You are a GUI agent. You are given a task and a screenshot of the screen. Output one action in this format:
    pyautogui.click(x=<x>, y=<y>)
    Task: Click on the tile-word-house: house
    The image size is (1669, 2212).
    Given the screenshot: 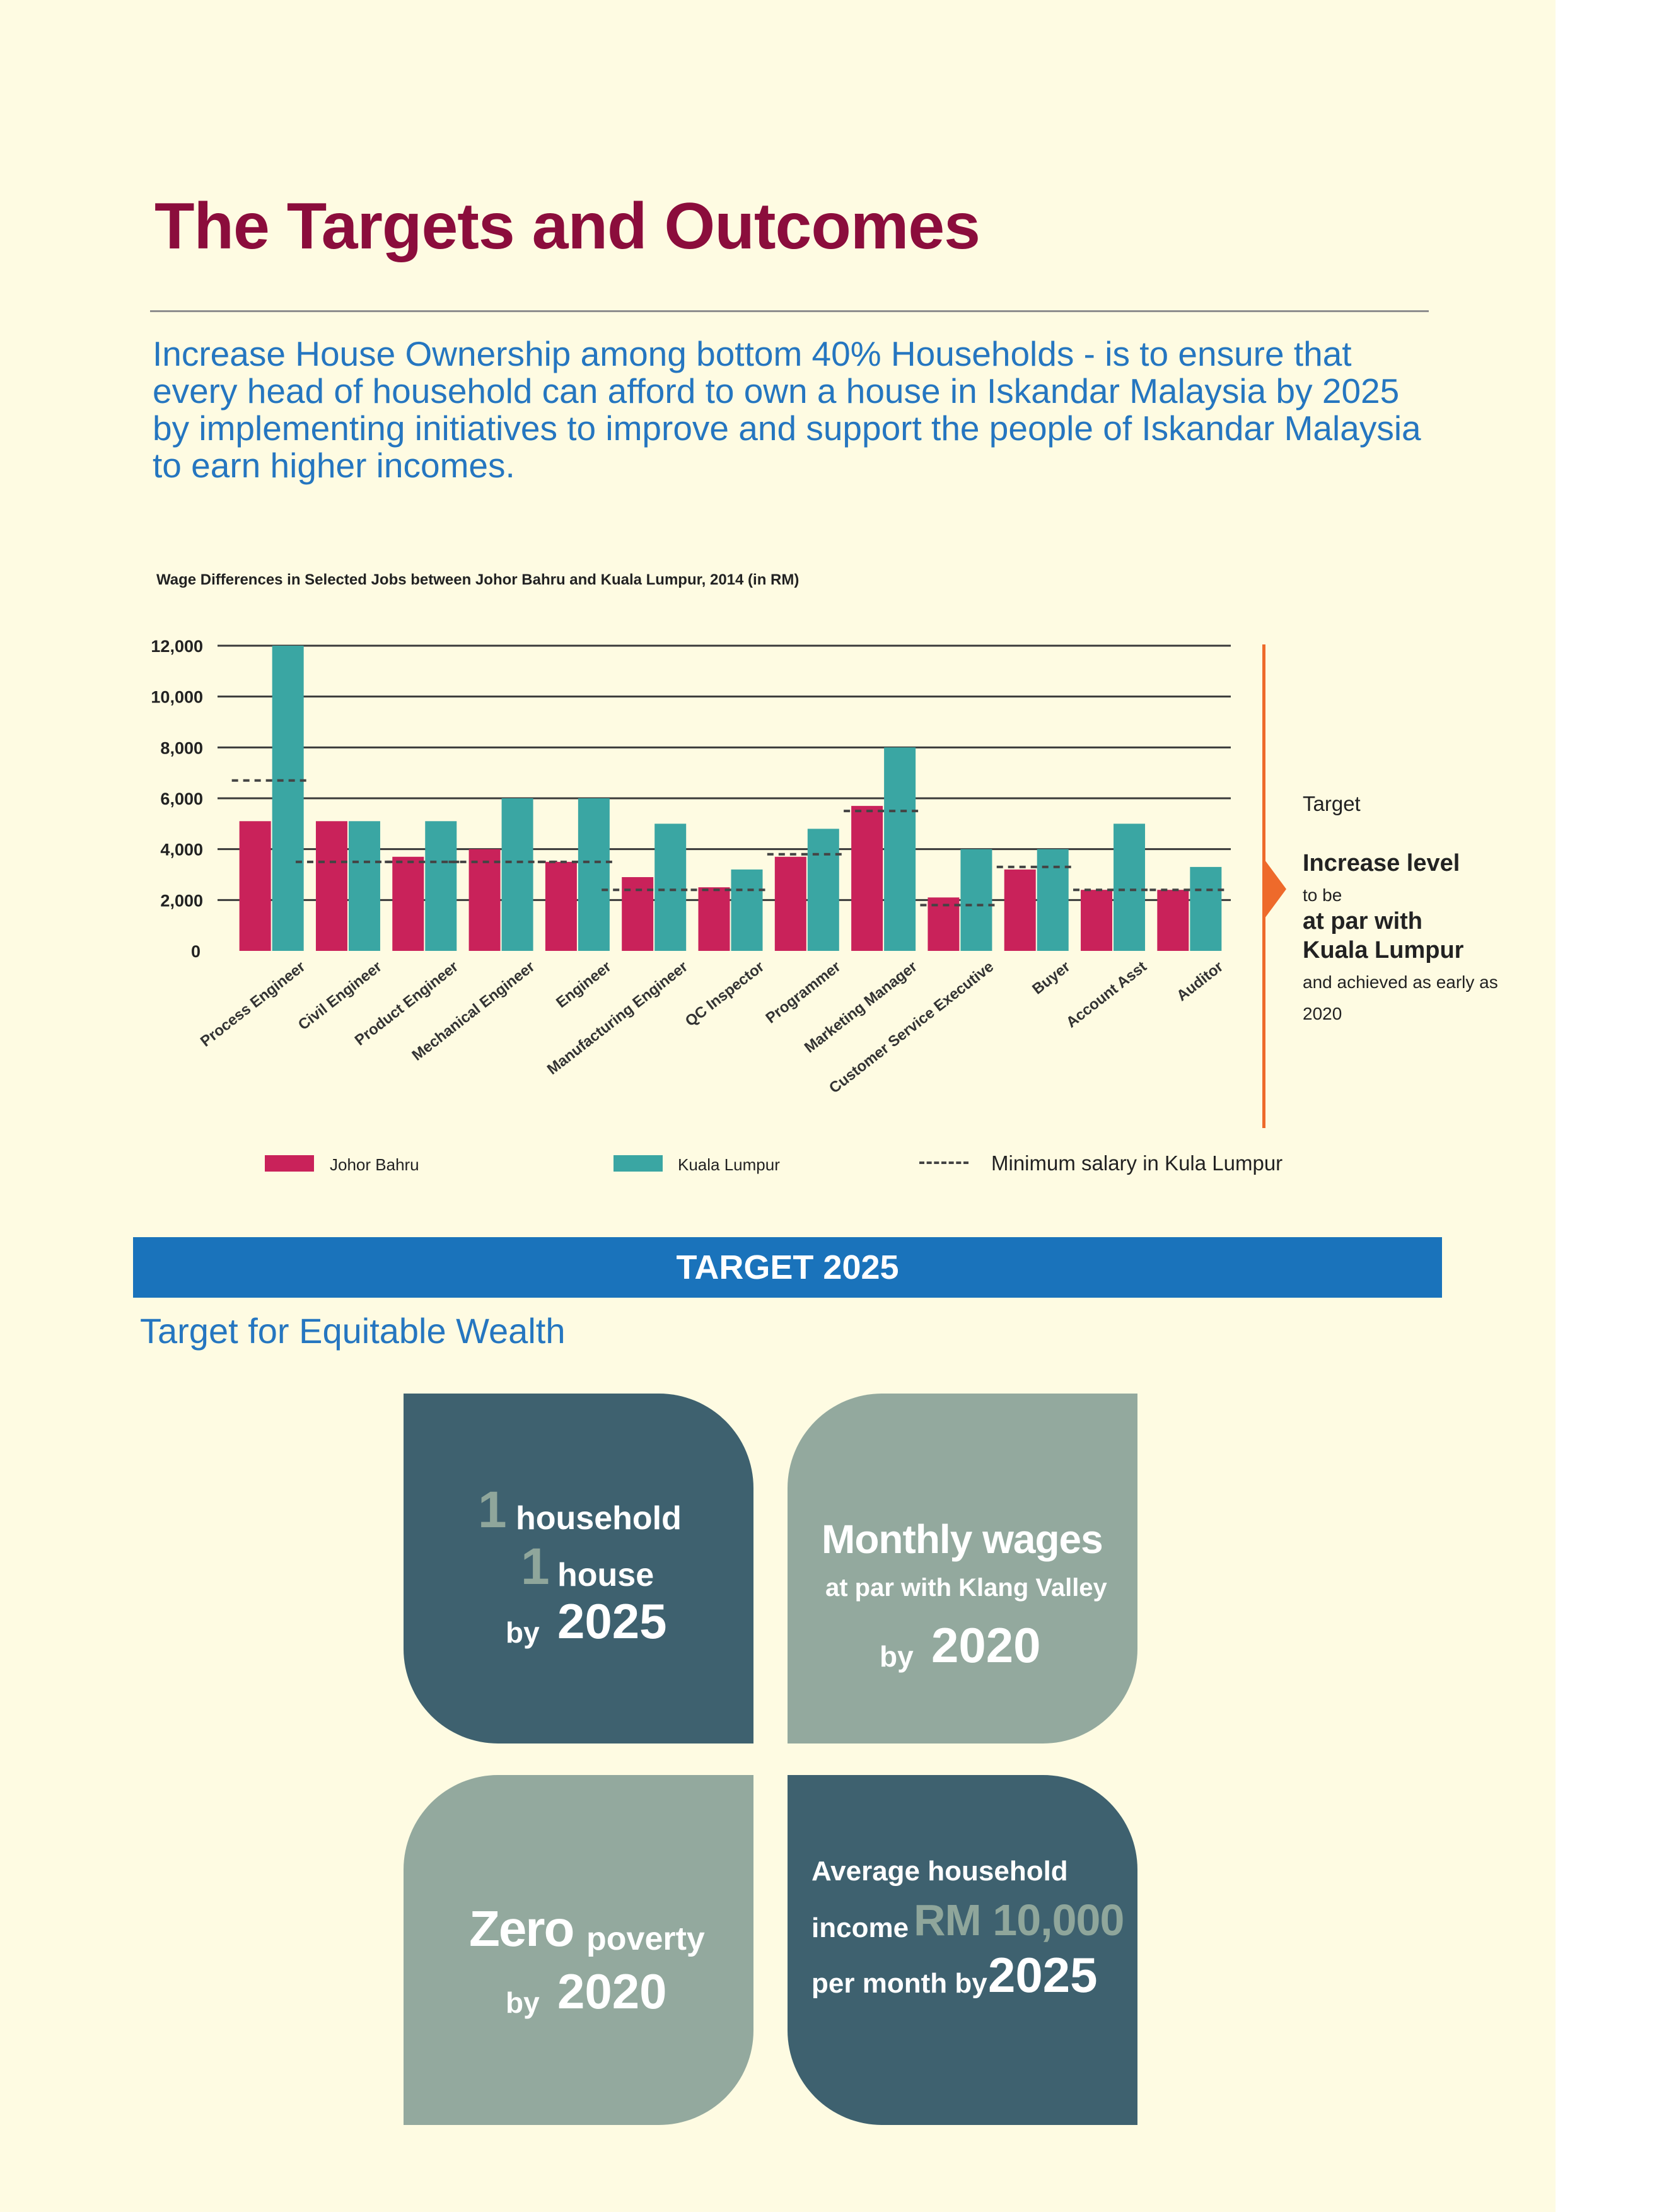 What is the action you would take?
    pyautogui.click(x=605, y=1575)
    